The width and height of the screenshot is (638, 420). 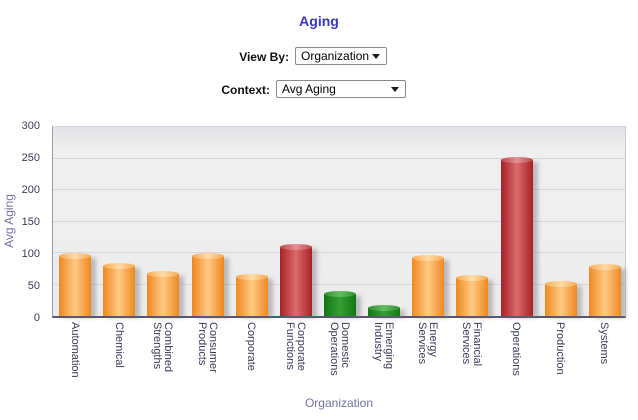 I want to click on x-axis-title: Organization, so click(x=339, y=403).